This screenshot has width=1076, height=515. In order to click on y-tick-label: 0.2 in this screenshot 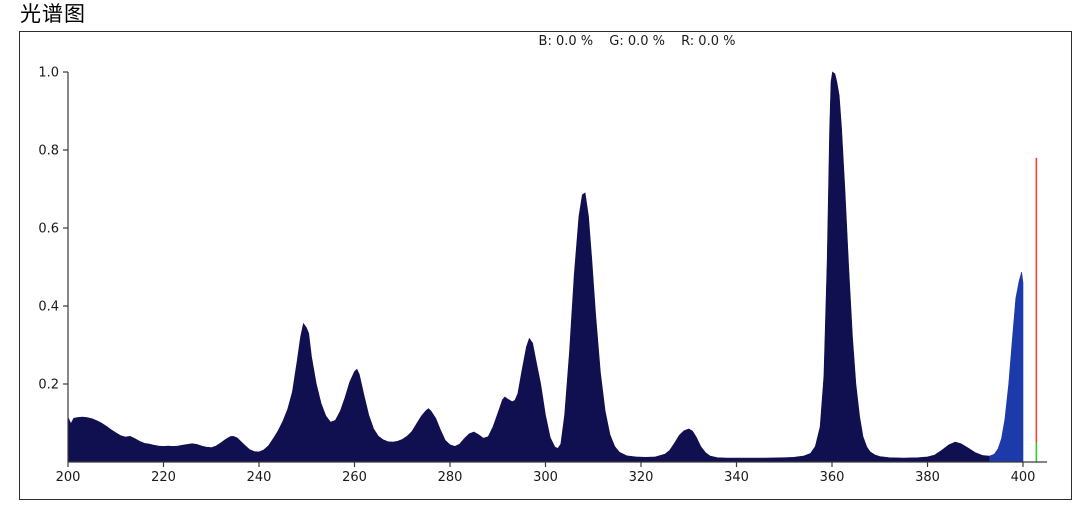, I will do `click(48, 385)`.